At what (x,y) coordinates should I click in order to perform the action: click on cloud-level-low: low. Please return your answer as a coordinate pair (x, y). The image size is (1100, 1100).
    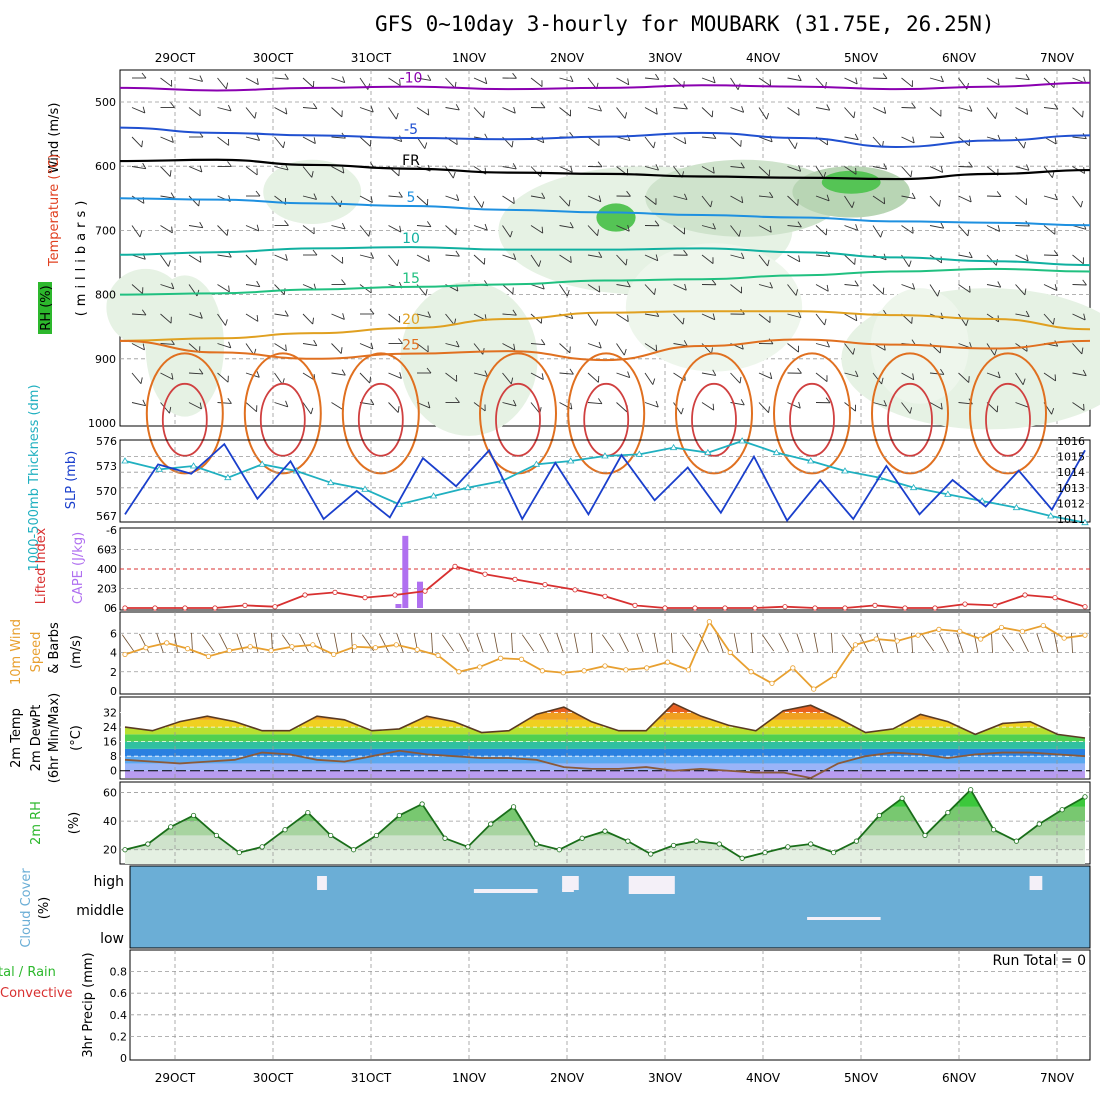
    Looking at the image, I should click on (112, 939).